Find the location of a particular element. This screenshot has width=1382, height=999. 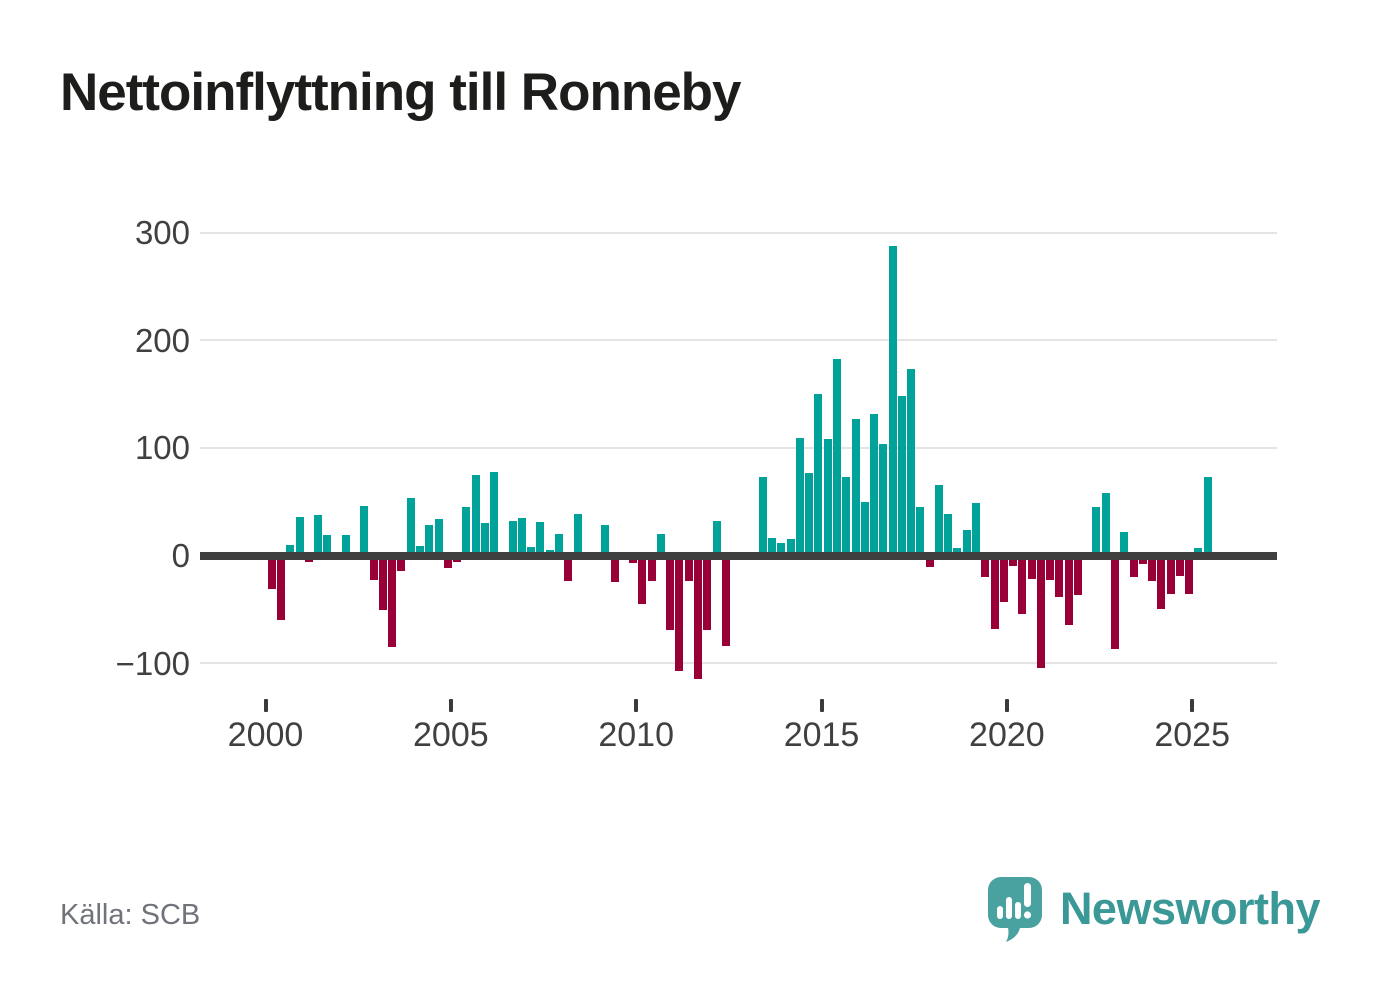

y-tick-label: −100 is located at coordinates (152, 663).